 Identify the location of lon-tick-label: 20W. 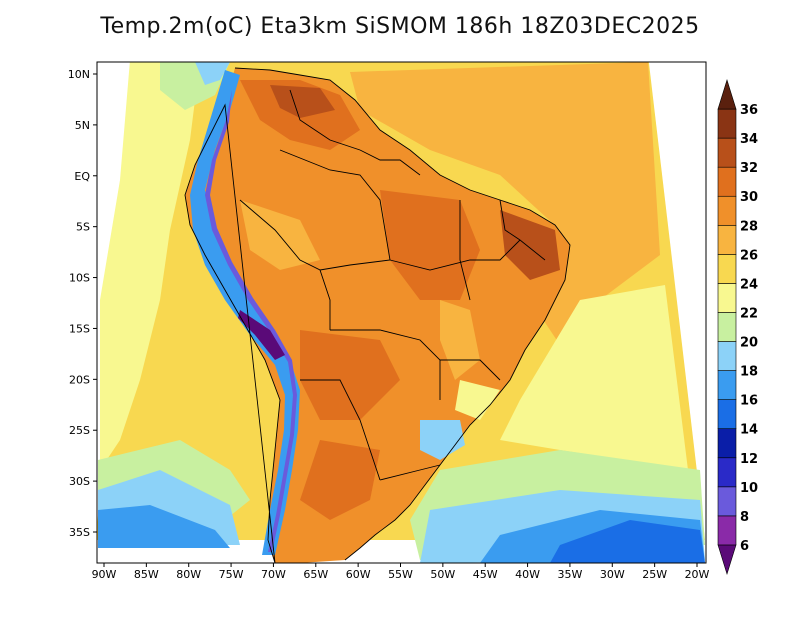
(697, 574).